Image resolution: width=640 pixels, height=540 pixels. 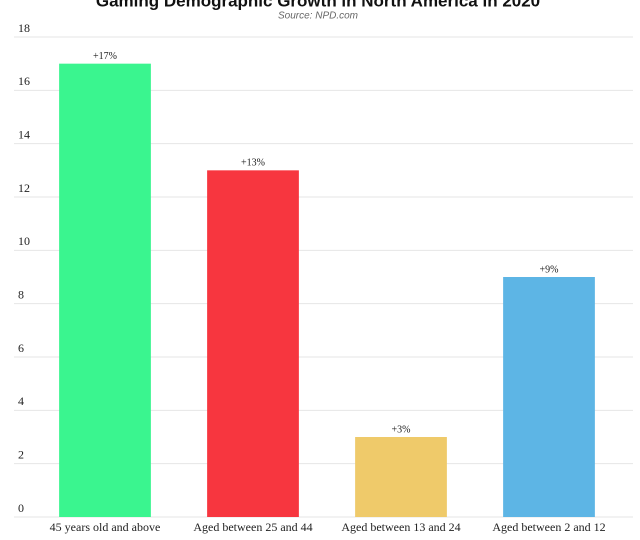 What do you see at coordinates (24, 28) in the screenshot?
I see `y-tick-label: 18` at bounding box center [24, 28].